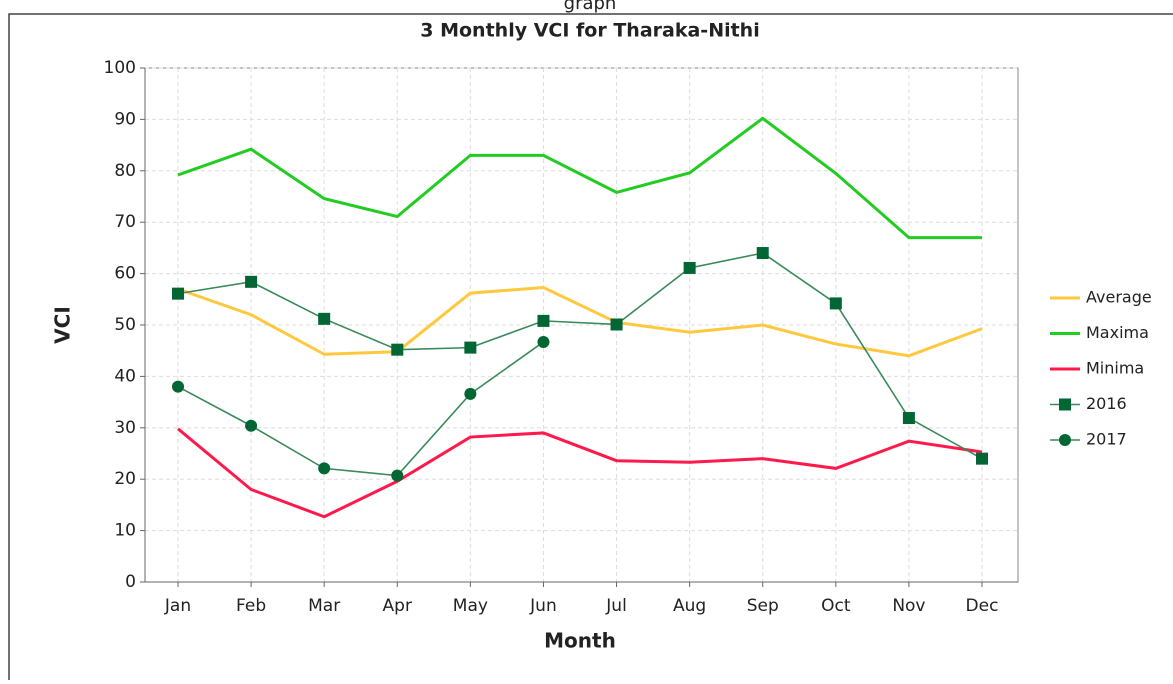 The width and height of the screenshot is (1173, 684). Describe the element at coordinates (689, 606) in the screenshot. I see `x-tick-label: Aug` at that location.